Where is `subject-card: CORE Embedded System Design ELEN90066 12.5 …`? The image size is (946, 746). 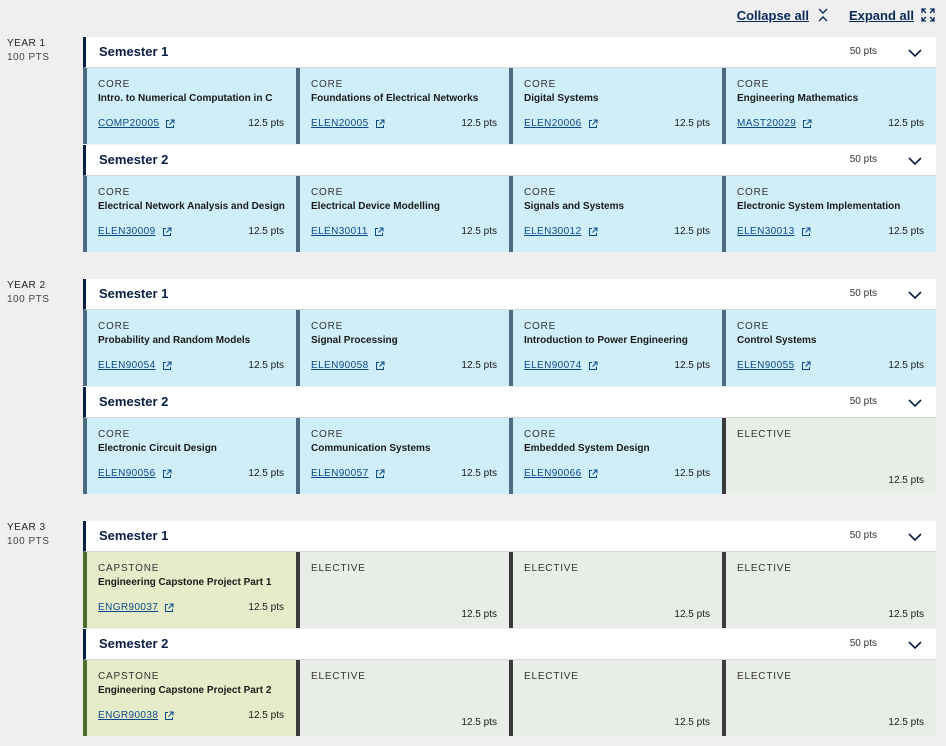 subject-card: CORE Embedded System Design ELEN90066 12.5 … is located at coordinates (615, 456).